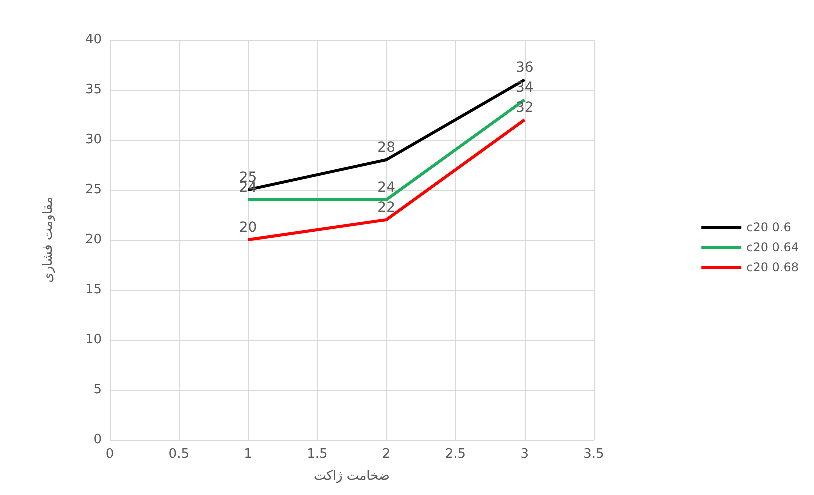  I want to click on y-tick-label: 5, so click(98, 390).